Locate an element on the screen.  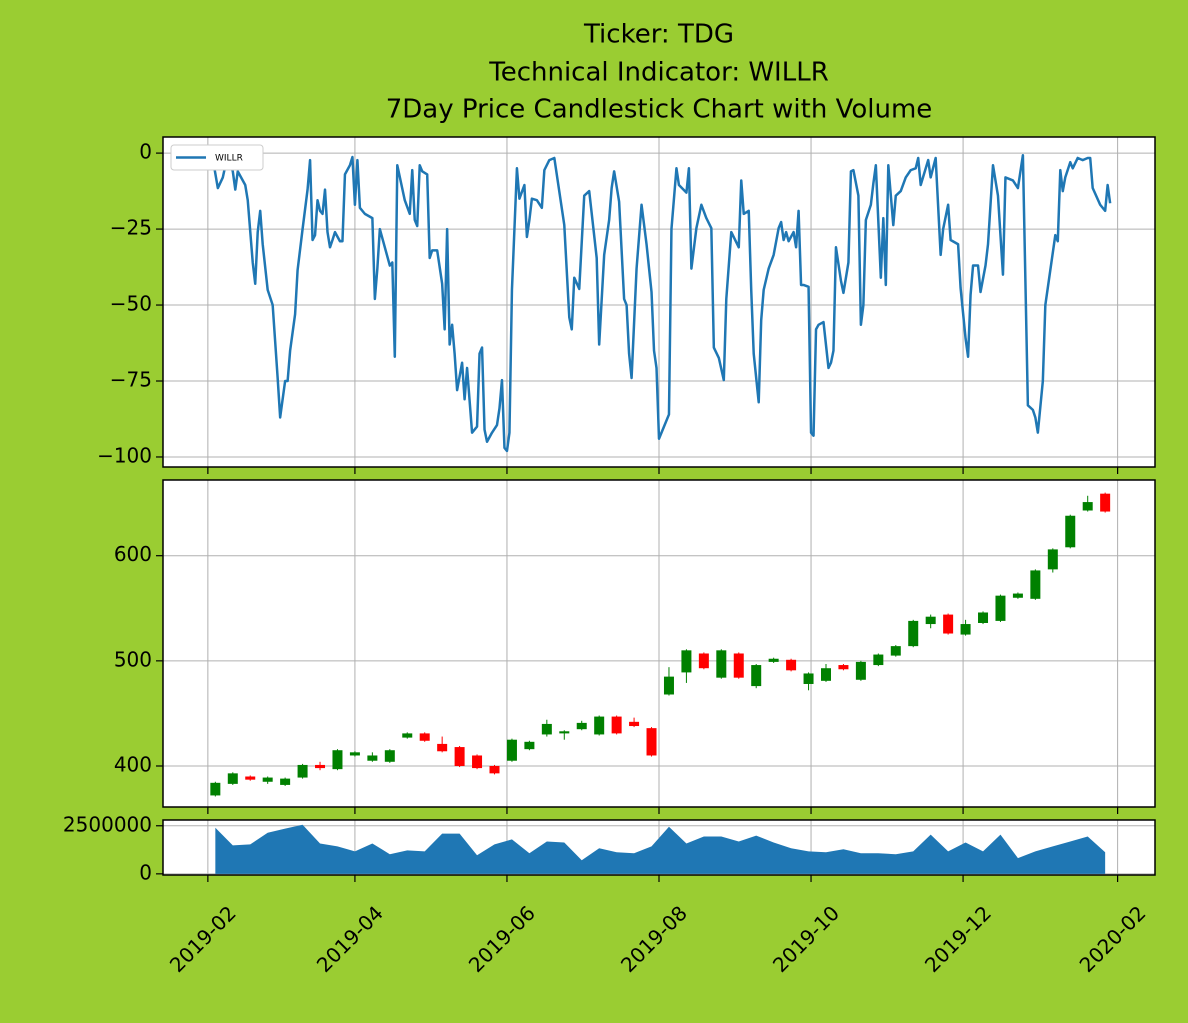
y-tick-label: −75 is located at coordinates (131, 380).